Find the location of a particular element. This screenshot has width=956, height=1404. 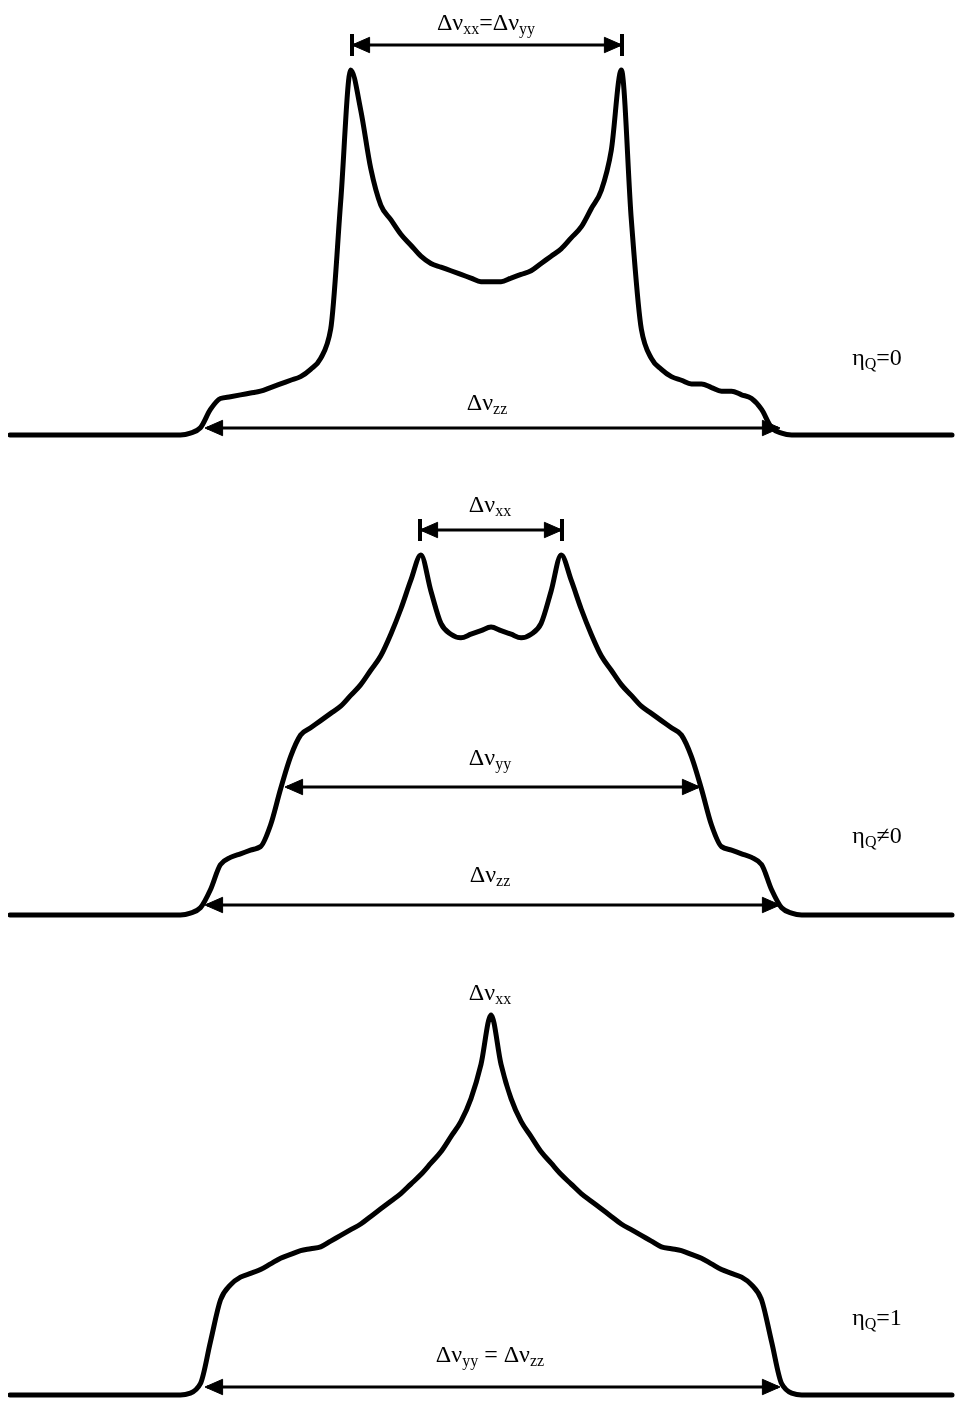

text: Δν$_{xx}$=Δν$_{yy}$ is located at coordinates (486, 23).